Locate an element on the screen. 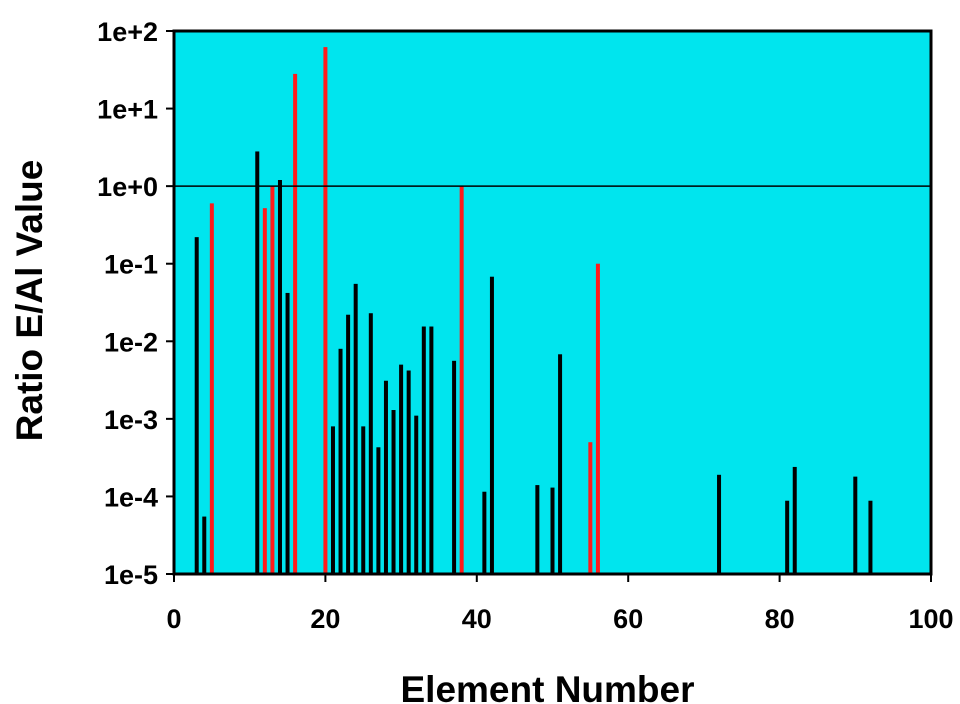 This screenshot has height=704, width=960. x-tick-label: 100 is located at coordinates (930, 619).